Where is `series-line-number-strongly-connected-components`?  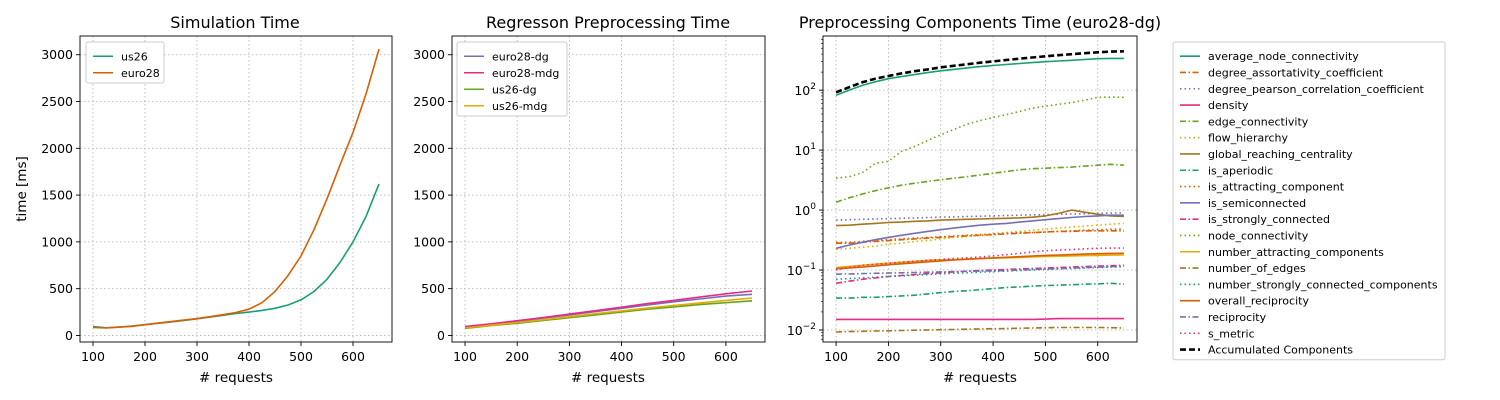 series-line-number-strongly-connected-components is located at coordinates (980, 273).